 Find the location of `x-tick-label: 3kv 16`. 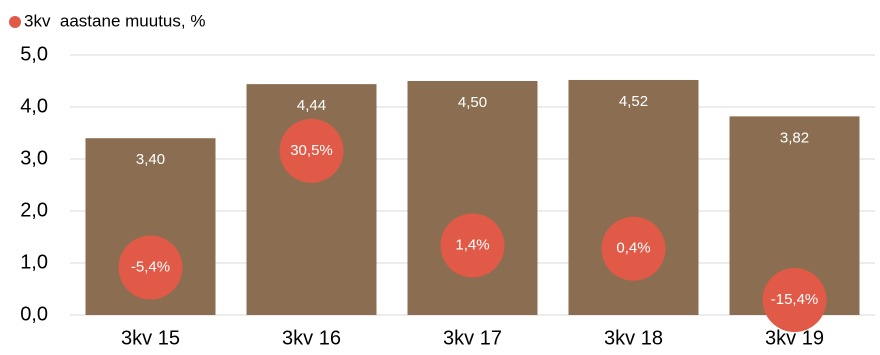

x-tick-label: 3kv 16 is located at coordinates (311, 338).